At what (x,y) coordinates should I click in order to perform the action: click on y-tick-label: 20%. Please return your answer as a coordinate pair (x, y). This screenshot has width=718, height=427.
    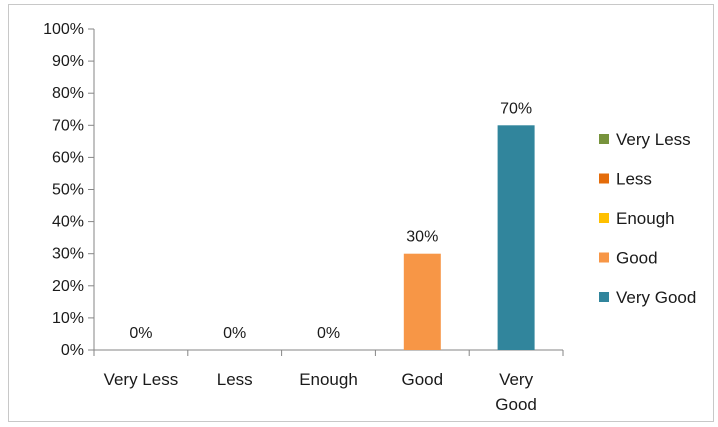
    Looking at the image, I should click on (68, 286).